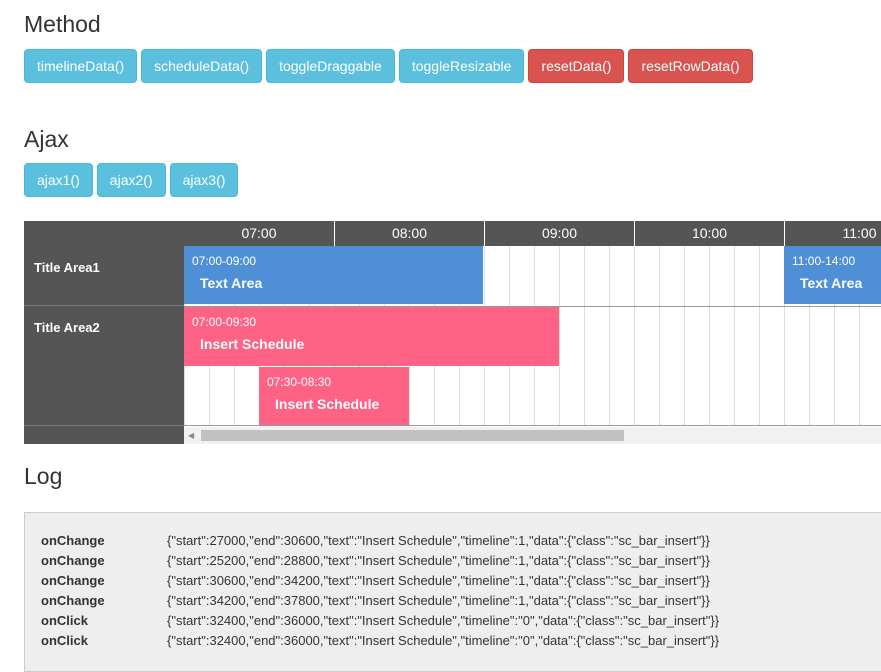 This screenshot has height=672, width=881. What do you see at coordinates (191, 435) in the screenshot?
I see `scroll-left-icon: ◀` at bounding box center [191, 435].